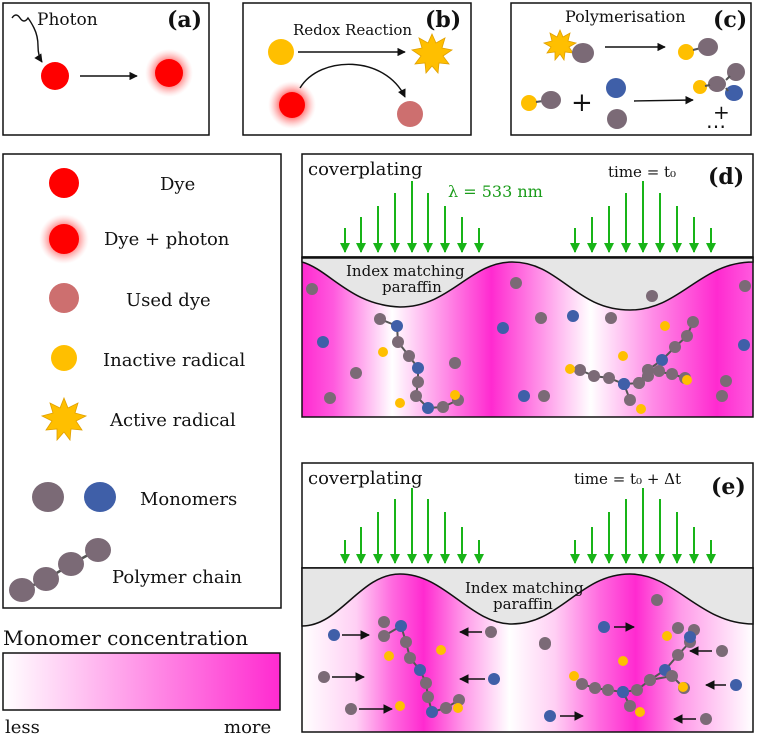 The height and width of the screenshot is (739, 757). Describe the element at coordinates (184, 20) in the screenshot. I see `panel-a-label: (a)` at that location.